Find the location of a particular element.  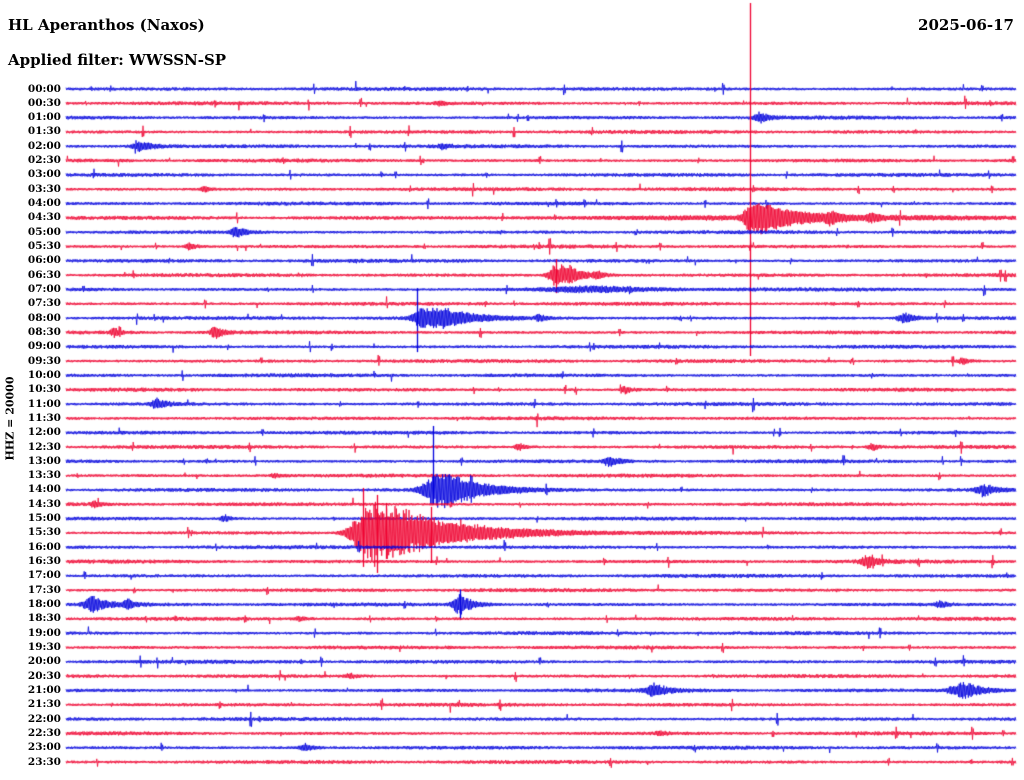

time-label: 01:30 is located at coordinates (44, 131).